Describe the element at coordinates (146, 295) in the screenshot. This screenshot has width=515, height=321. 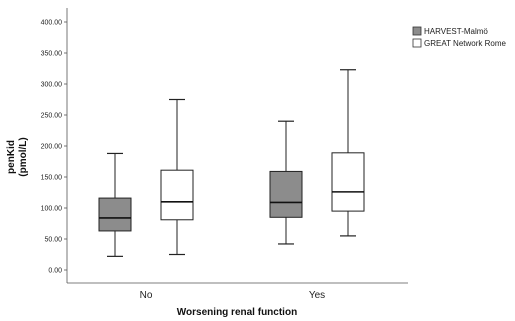
I see `x-category-label-no: No` at that location.